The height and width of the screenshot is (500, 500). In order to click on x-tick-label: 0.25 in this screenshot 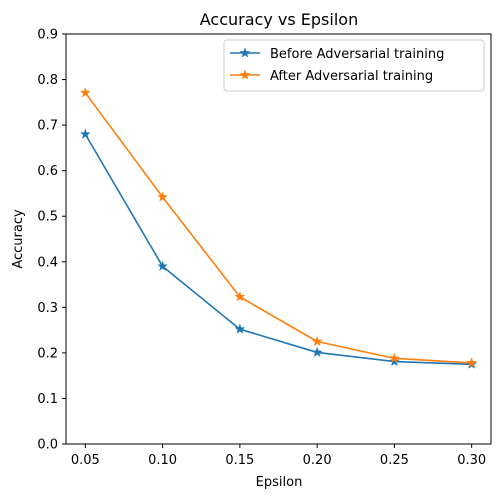, I will do `click(394, 460)`.